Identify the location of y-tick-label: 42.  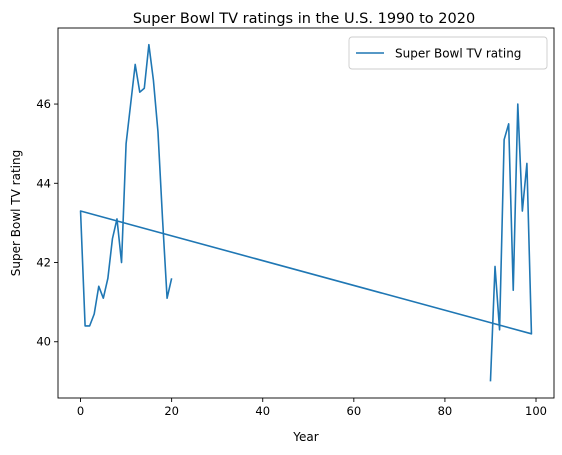
(43, 263).